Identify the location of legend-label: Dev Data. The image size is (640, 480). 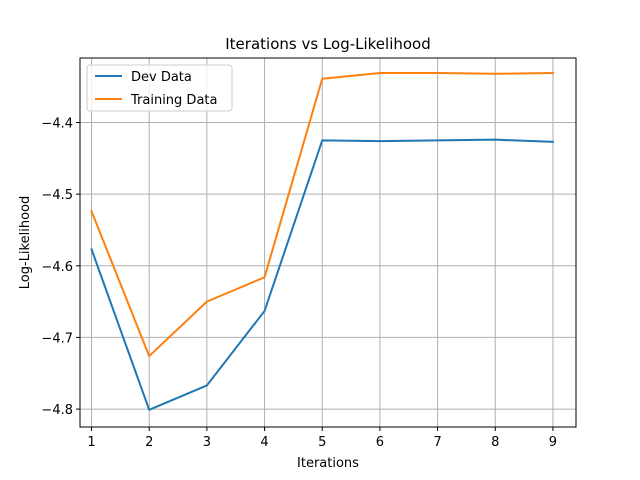
(161, 77).